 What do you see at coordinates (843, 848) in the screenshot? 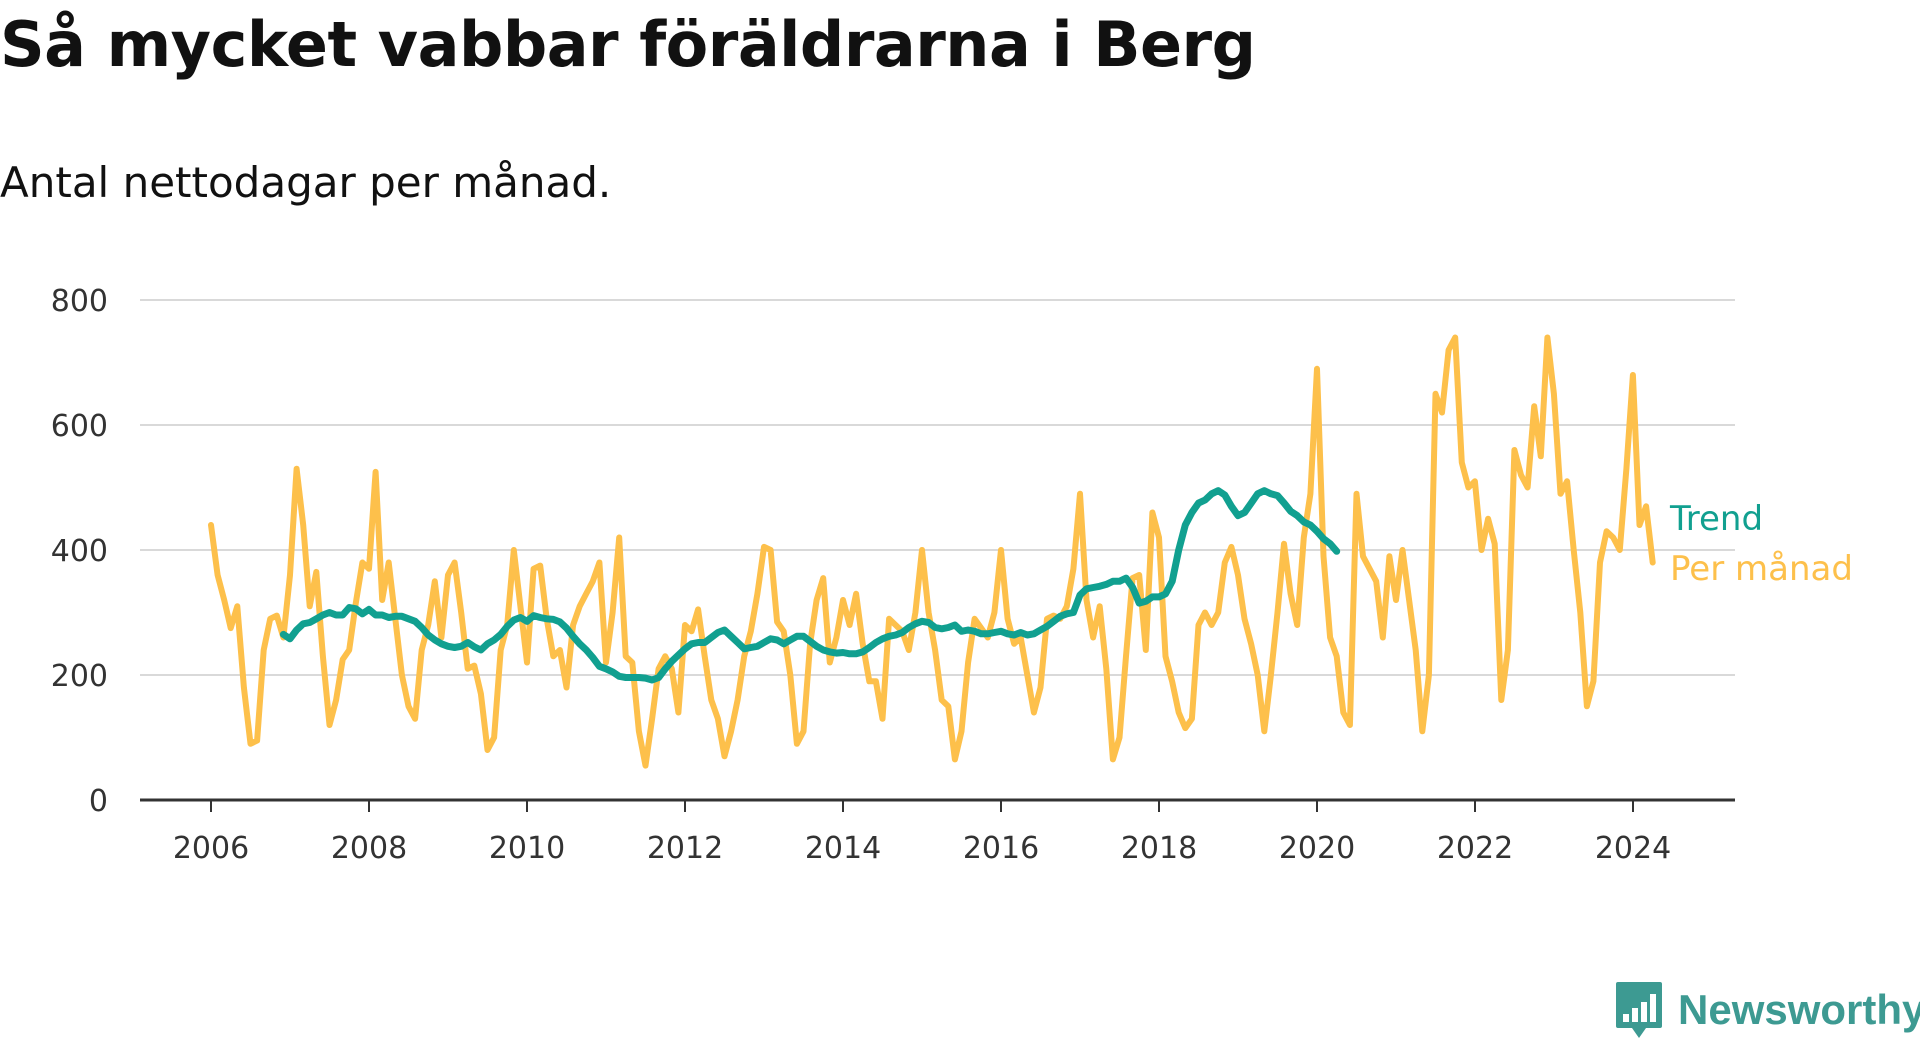
I see `x-tick-label: 2014` at bounding box center [843, 848].